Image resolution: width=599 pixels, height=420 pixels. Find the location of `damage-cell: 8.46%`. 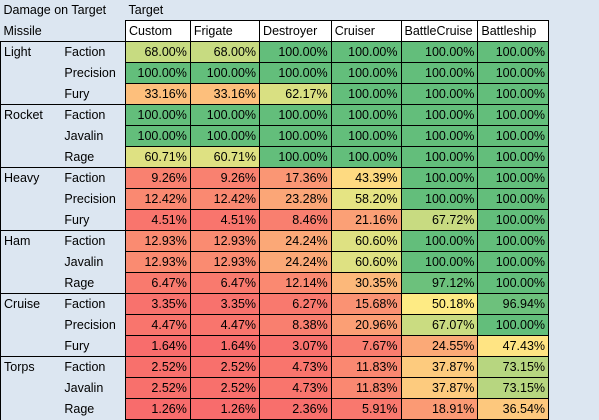

damage-cell: 8.46% is located at coordinates (296, 220).